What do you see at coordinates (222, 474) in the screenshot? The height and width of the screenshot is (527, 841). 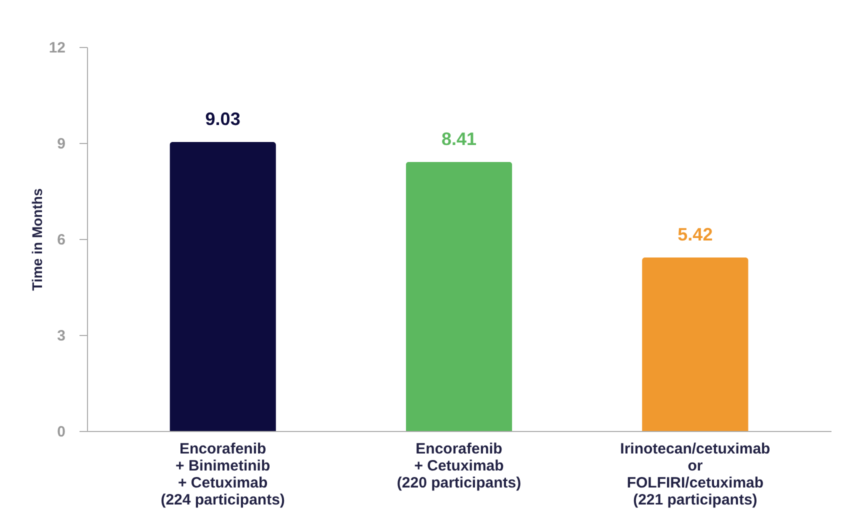 I see `x-tick-label: Encorafenib + Binimetinib + Cetuximab (224 participants)` at bounding box center [222, 474].